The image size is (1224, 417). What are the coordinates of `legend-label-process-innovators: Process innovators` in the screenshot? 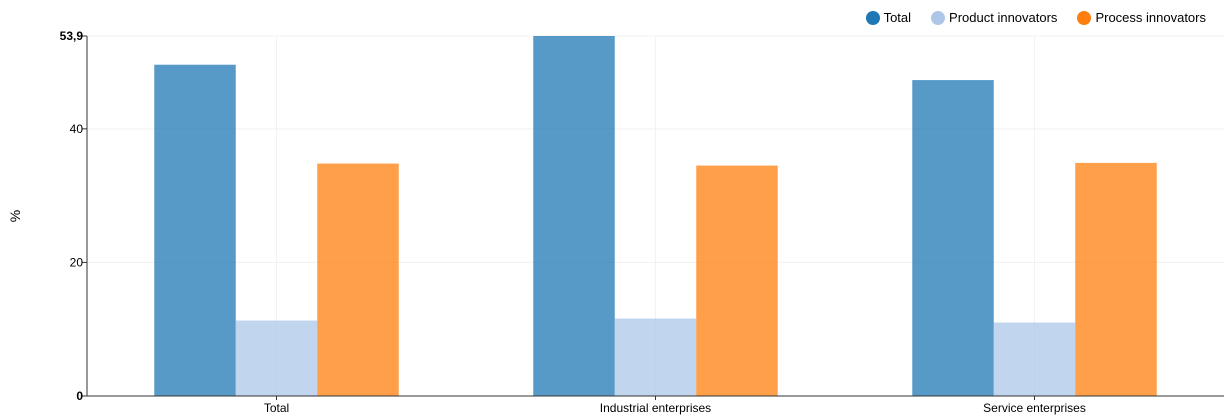 It's located at (1150, 17).